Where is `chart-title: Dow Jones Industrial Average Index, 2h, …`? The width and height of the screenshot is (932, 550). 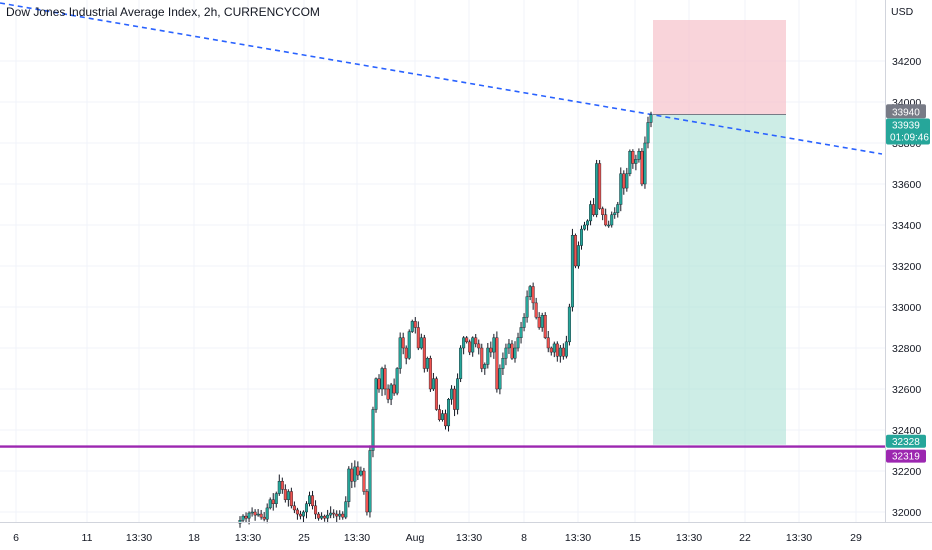 chart-title: Dow Jones Industrial Average Index, 2h, … is located at coordinates (163, 12).